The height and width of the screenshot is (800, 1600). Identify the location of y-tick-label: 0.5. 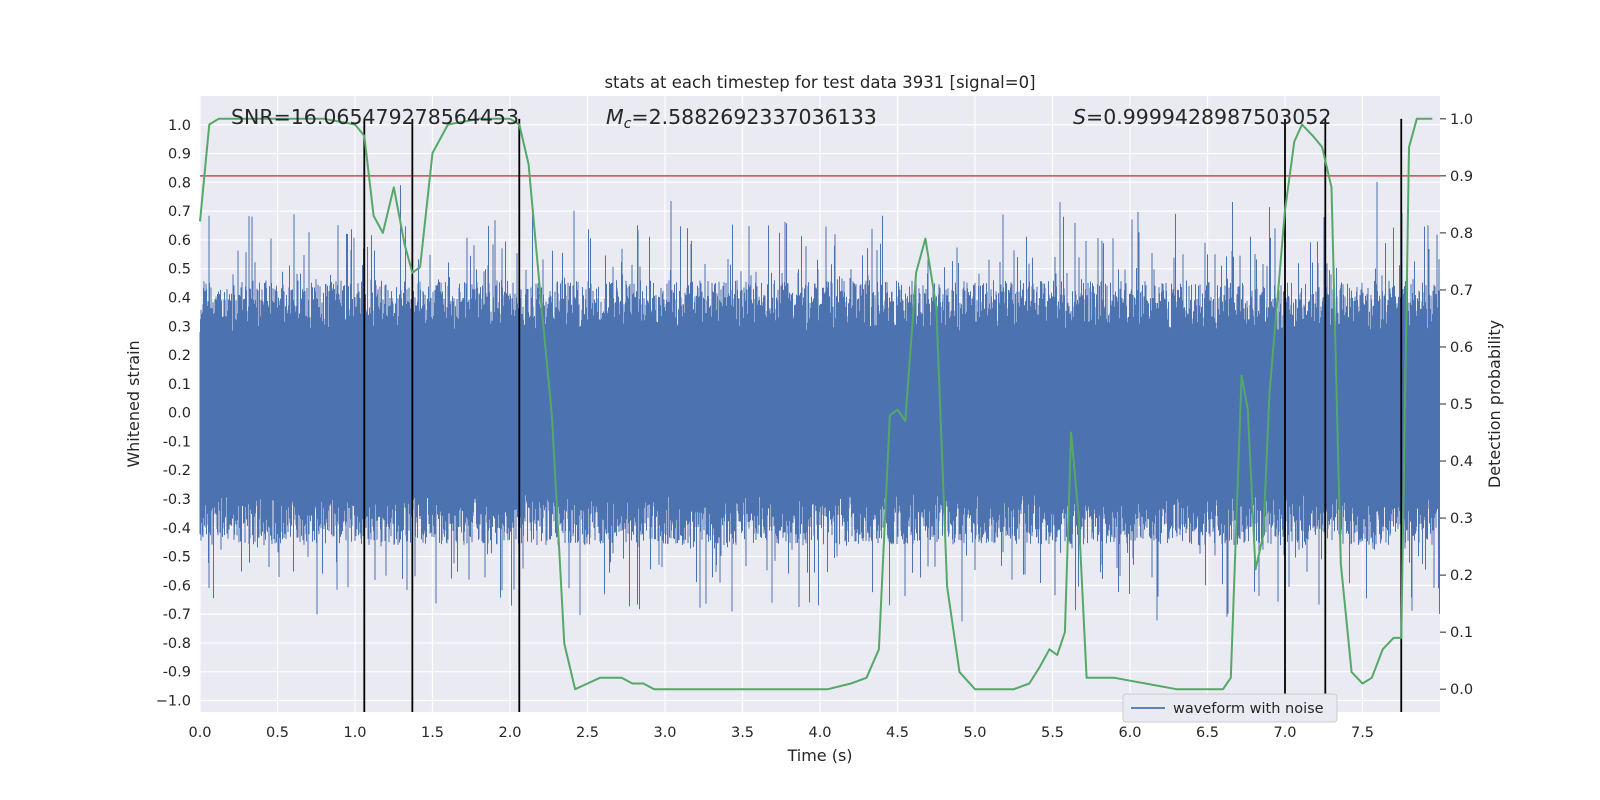
(179, 270).